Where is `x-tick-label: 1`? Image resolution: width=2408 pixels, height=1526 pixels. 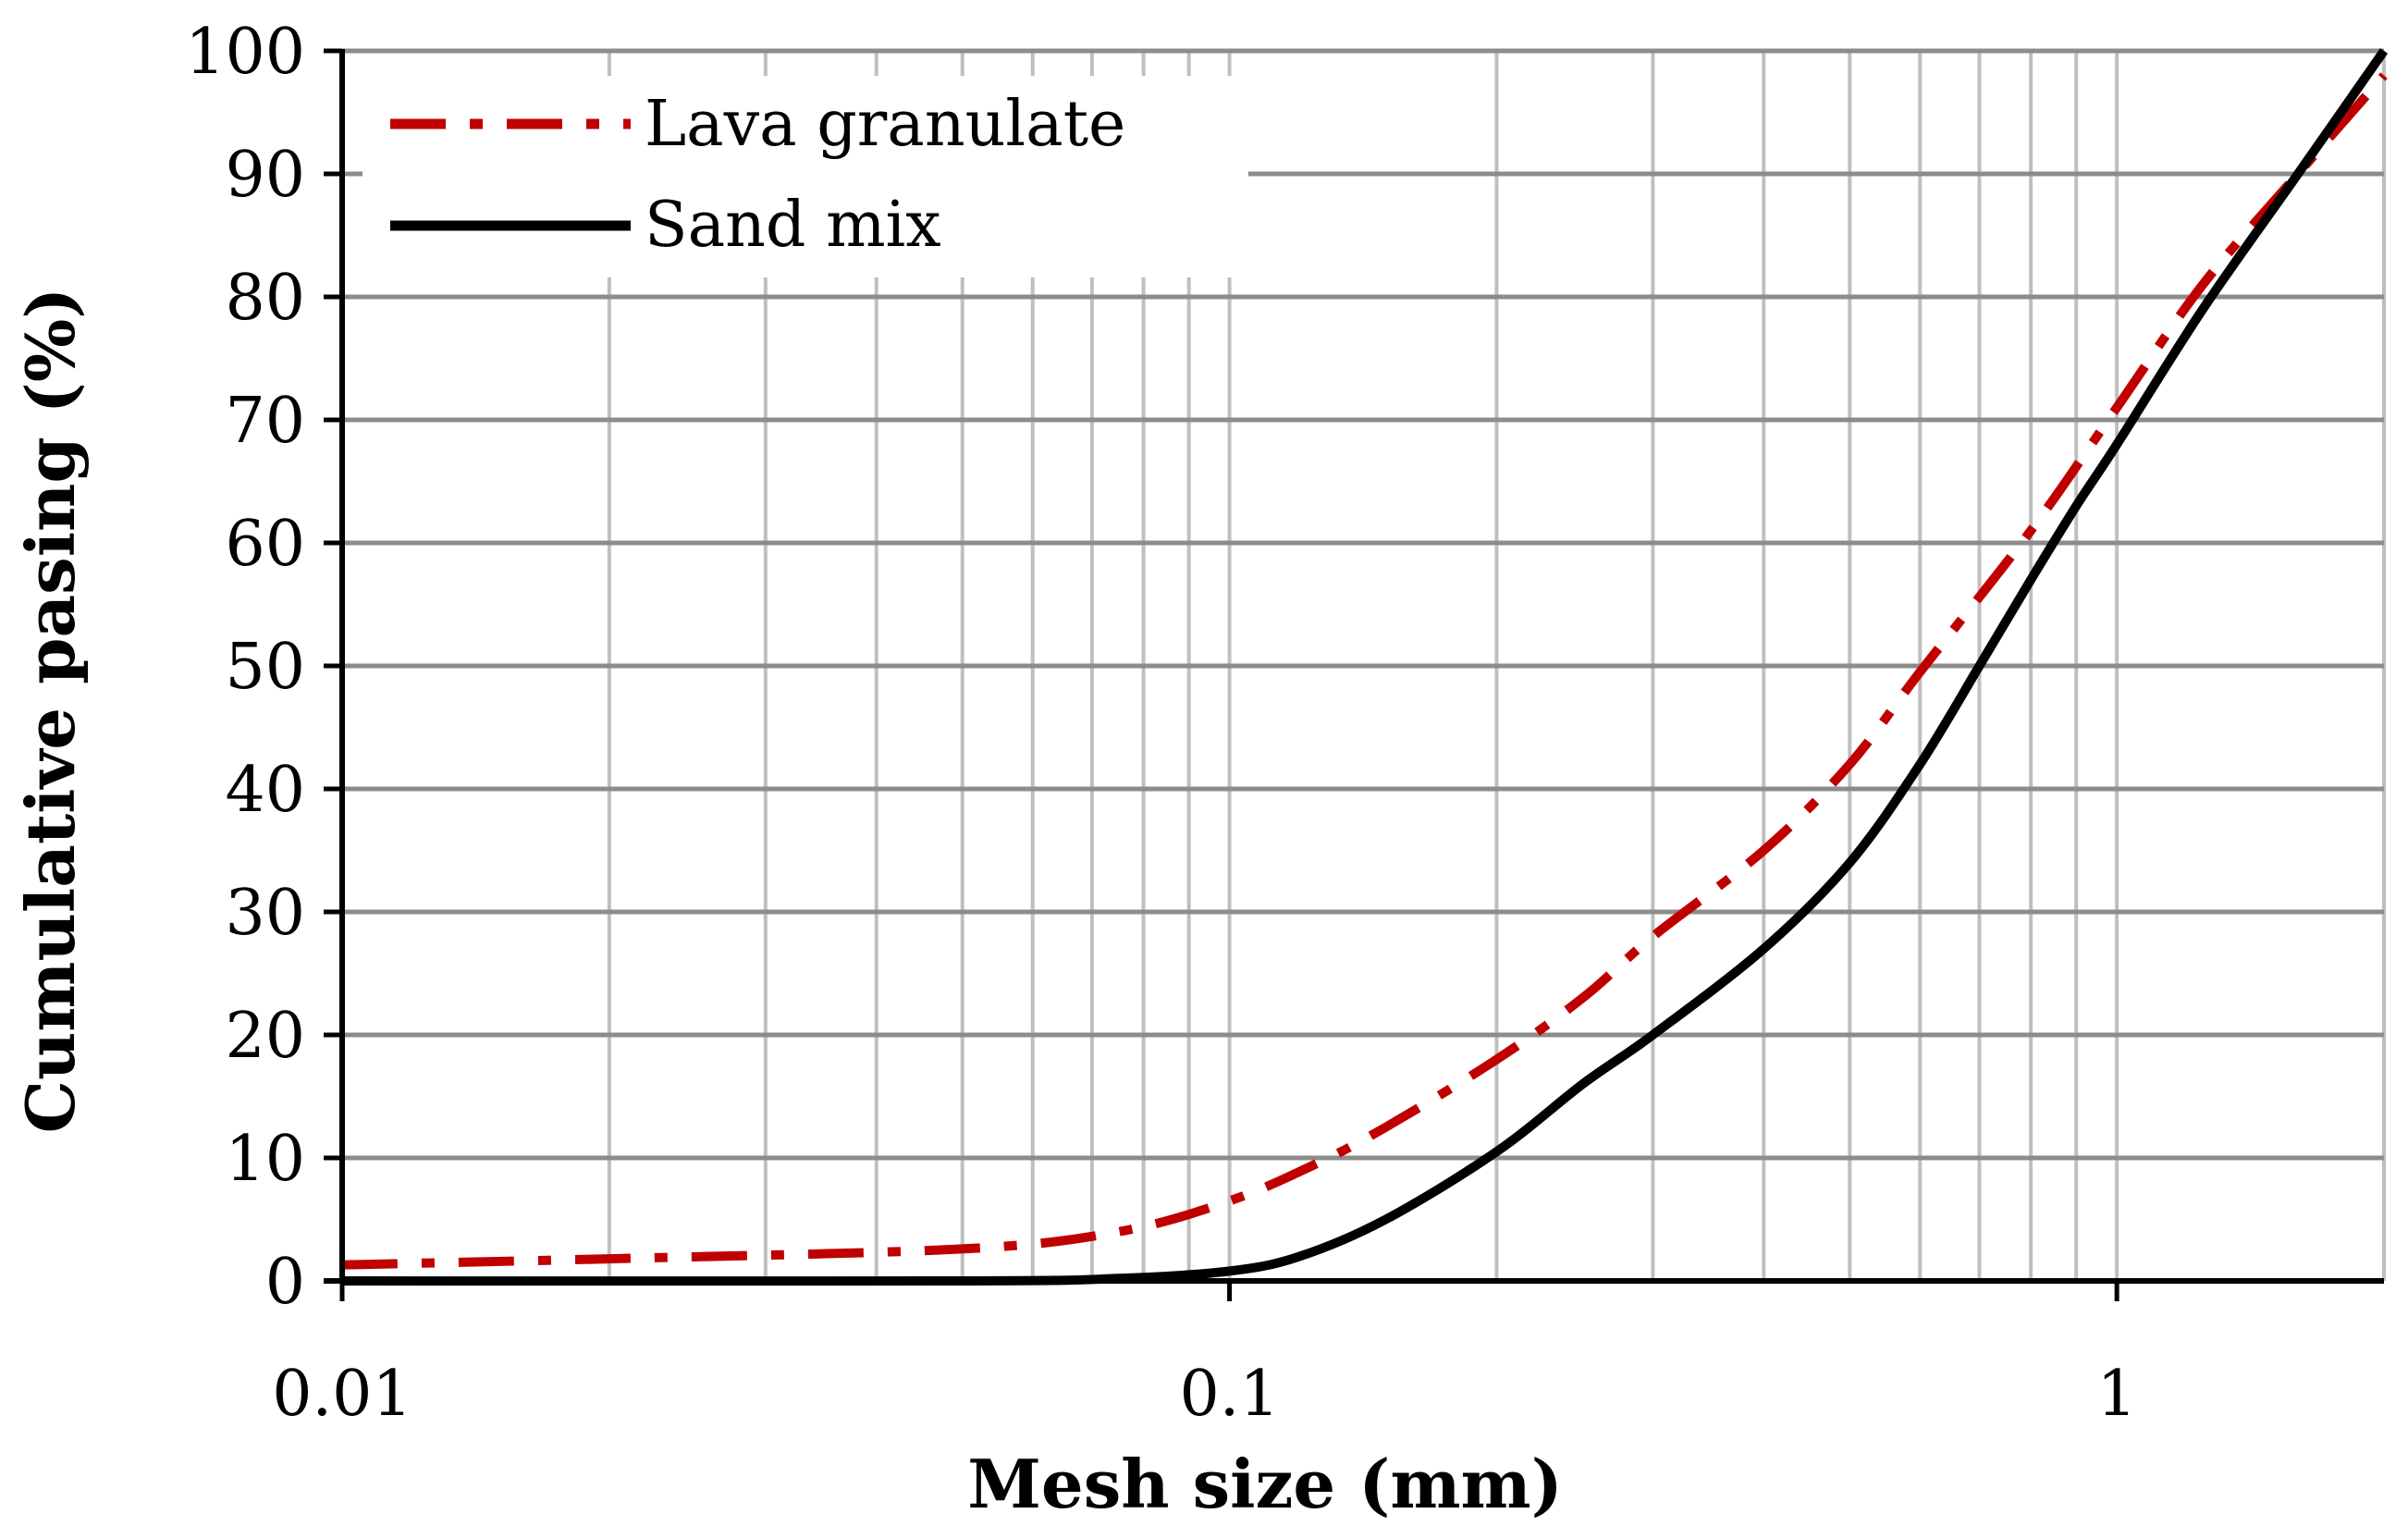 x-tick-label: 1 is located at coordinates (2117, 1394).